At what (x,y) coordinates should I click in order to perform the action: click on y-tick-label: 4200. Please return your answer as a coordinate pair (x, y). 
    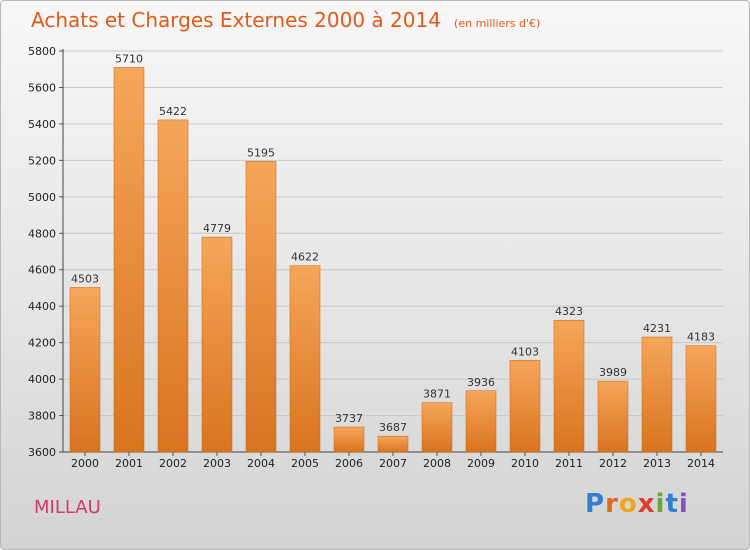
    Looking at the image, I should click on (42, 343).